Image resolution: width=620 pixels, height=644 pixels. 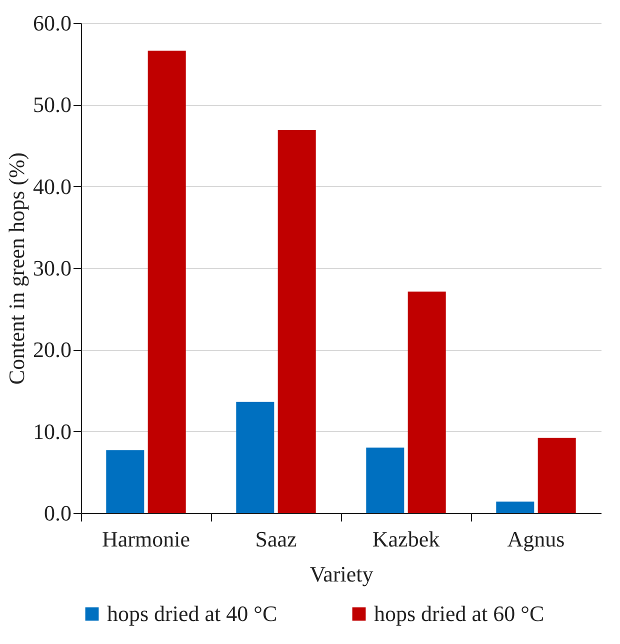 I want to click on legend-label: hops dried at 60 °C, so click(x=459, y=613).